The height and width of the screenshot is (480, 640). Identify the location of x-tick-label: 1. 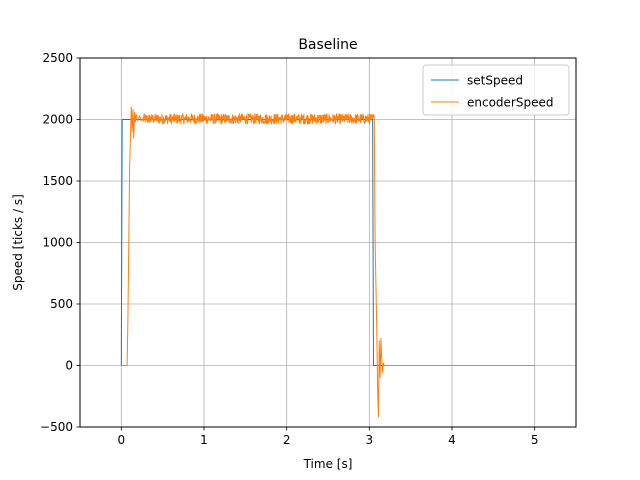
(204, 440).